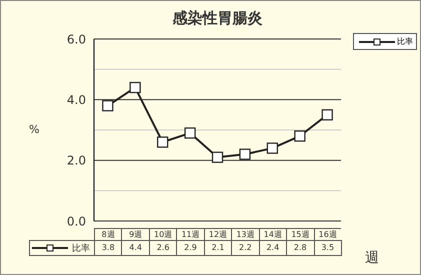 The image size is (421, 275). Describe the element at coordinates (76, 221) in the screenshot. I see `y-tick-label: 0.0` at that location.